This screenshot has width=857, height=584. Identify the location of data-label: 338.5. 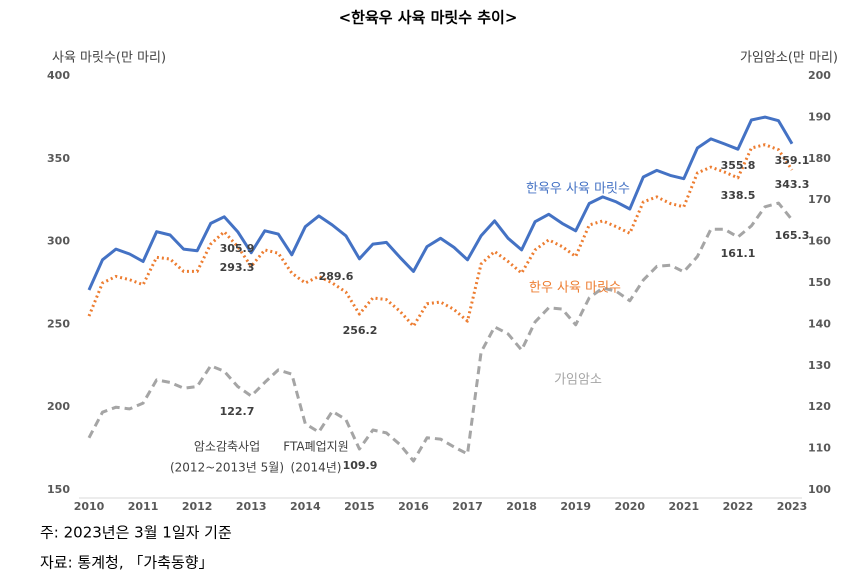
(738, 195).